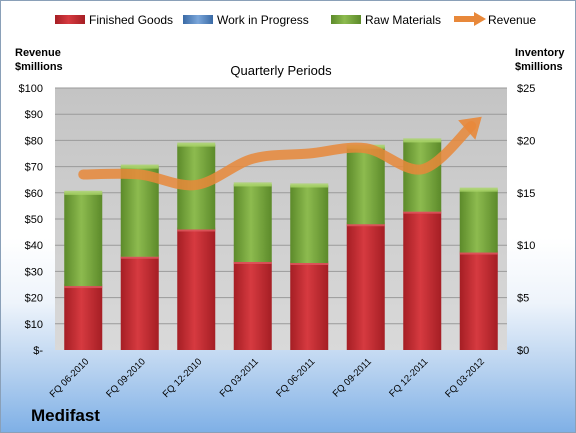 This screenshot has height=433, width=576. What do you see at coordinates (277, 156) in the screenshot?
I see `revenue-line` at bounding box center [277, 156].